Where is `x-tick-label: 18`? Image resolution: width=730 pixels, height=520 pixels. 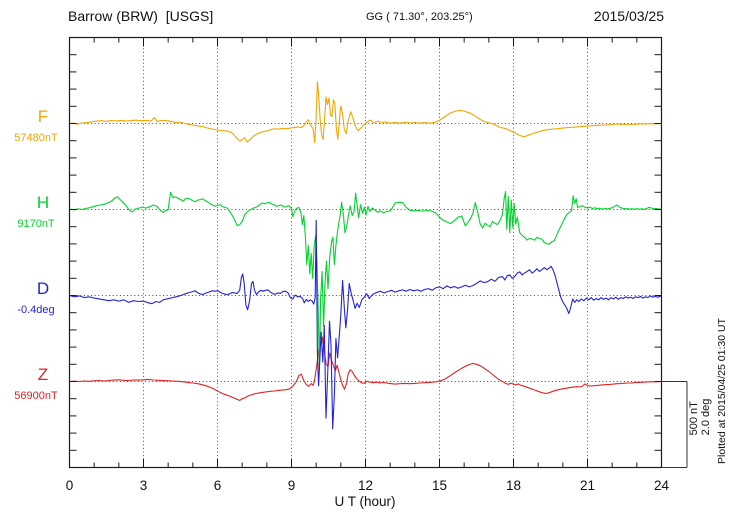
x-tick-label: 18 is located at coordinates (513, 485).